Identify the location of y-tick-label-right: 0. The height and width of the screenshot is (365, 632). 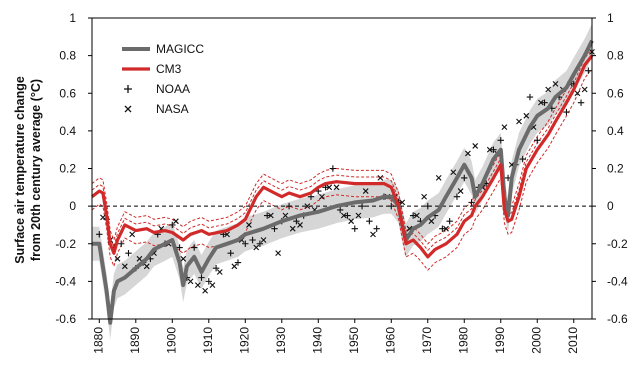
(610, 206).